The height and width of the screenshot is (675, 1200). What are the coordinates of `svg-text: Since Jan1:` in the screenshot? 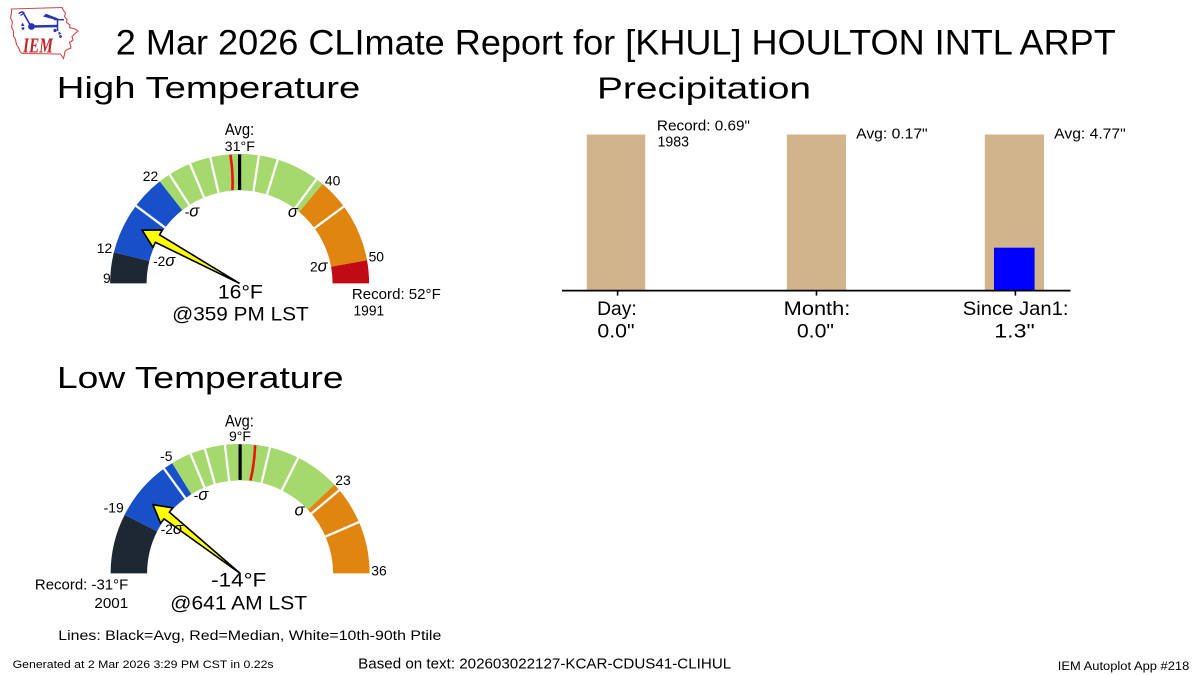 It's located at (1016, 309).